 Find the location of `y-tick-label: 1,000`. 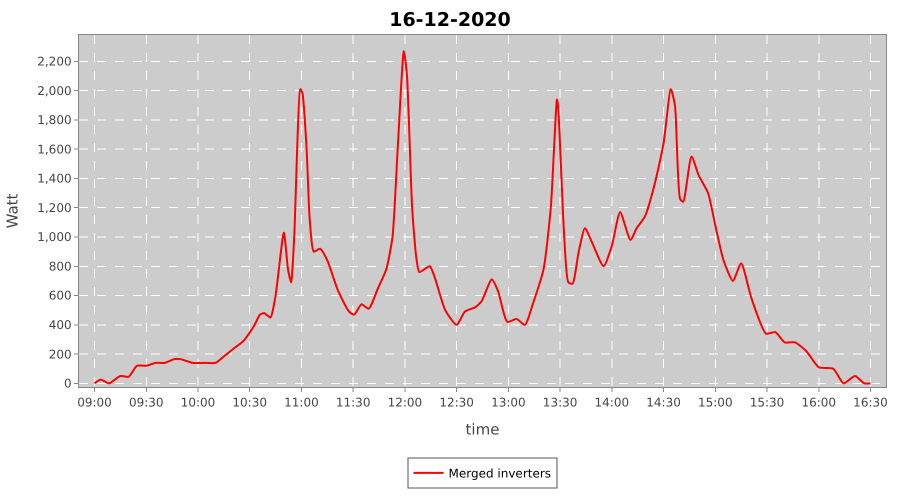

y-tick-label: 1,000 is located at coordinates (54, 237).